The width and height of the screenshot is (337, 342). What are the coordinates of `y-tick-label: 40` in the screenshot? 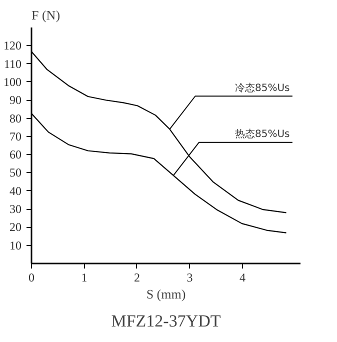 It's located at (16, 191).